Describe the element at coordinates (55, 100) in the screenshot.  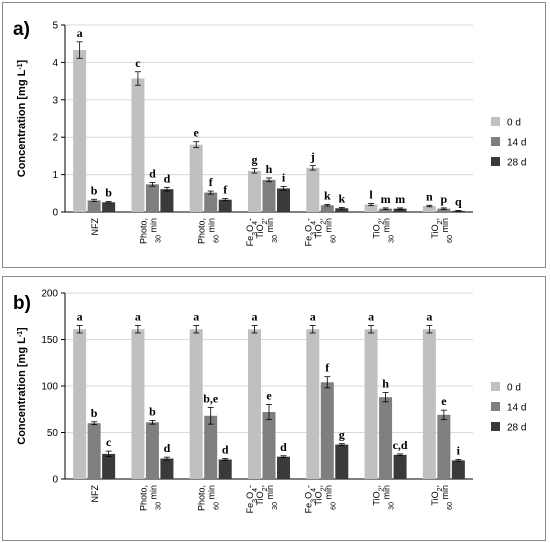
I see `y-tick-label: 3` at that location.